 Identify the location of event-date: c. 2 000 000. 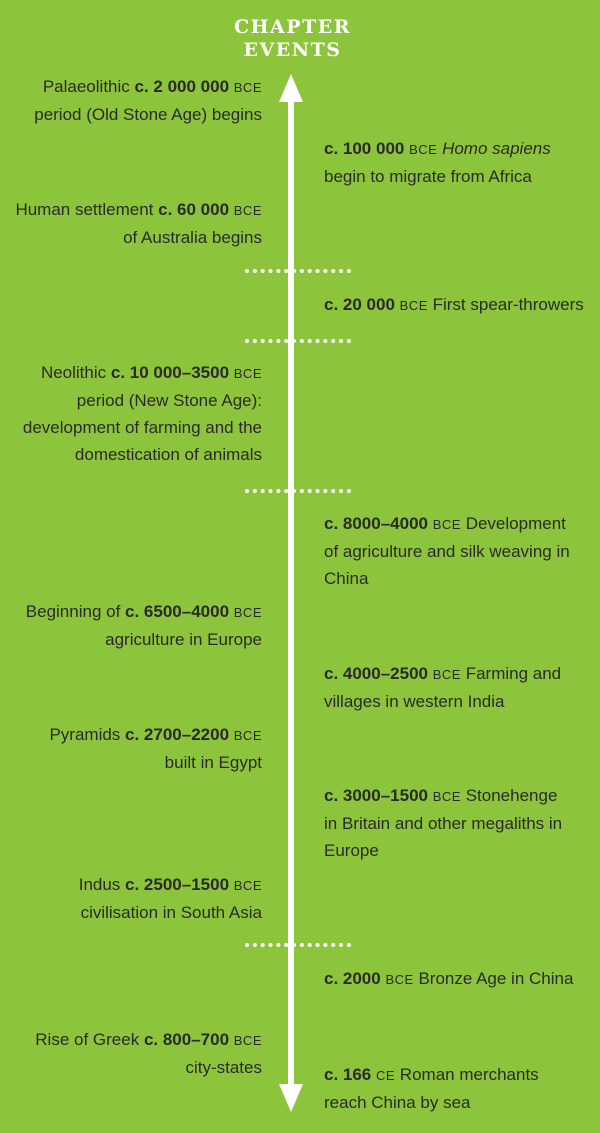
(182, 86).